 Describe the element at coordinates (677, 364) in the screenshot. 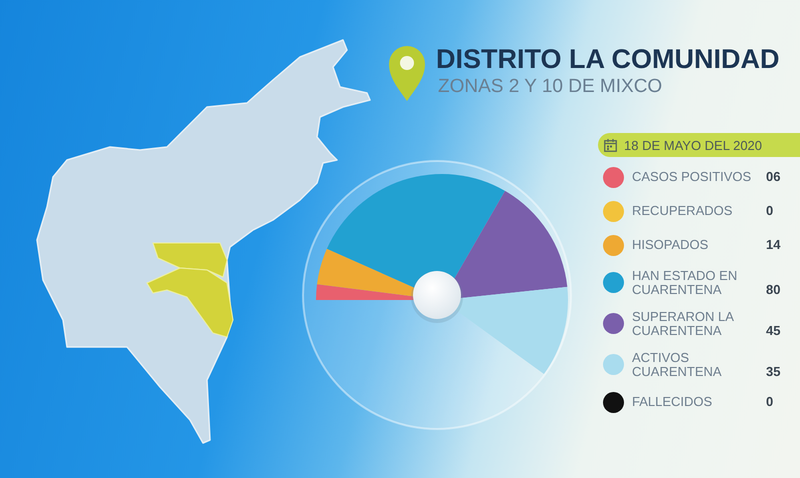

I see `legend-label: ACTIVOS CUARENTENA` at that location.